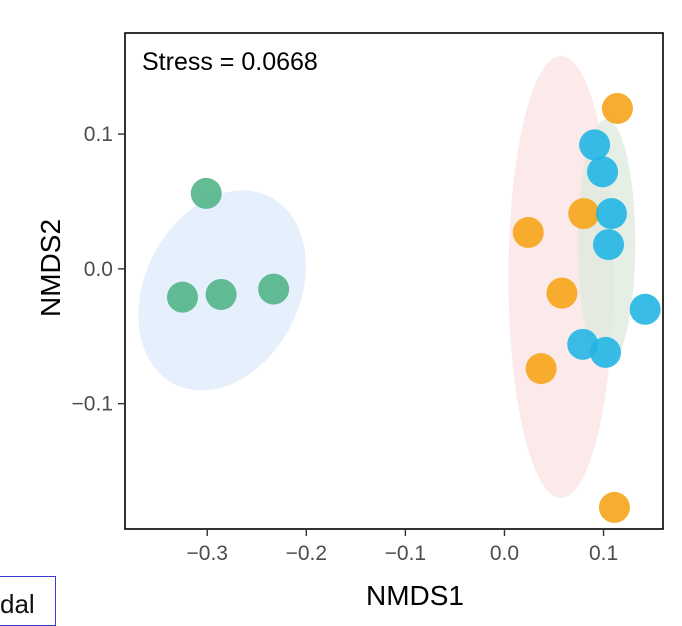  I want to click on x-tick-label: 0.1, so click(603, 553).